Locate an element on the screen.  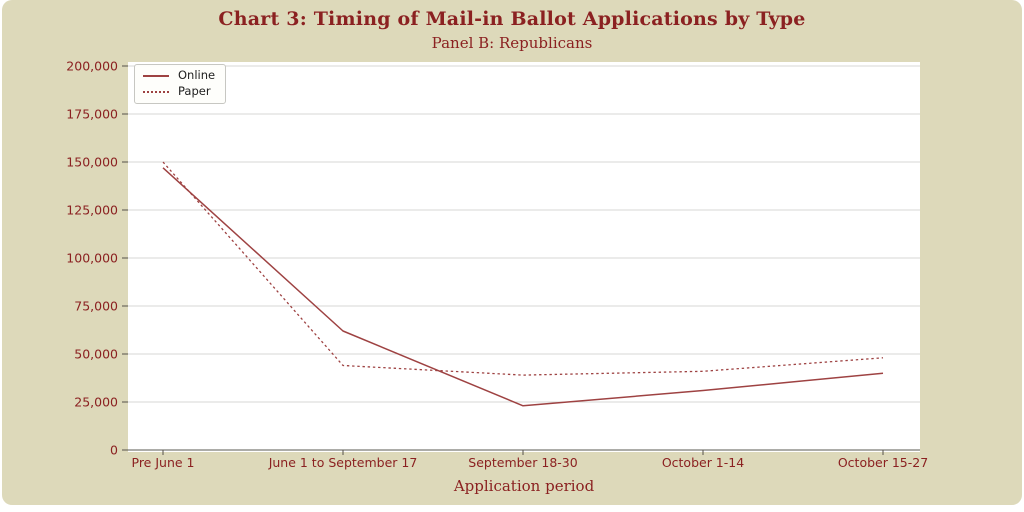
legend-item-paper: Paper is located at coordinates (179, 91).